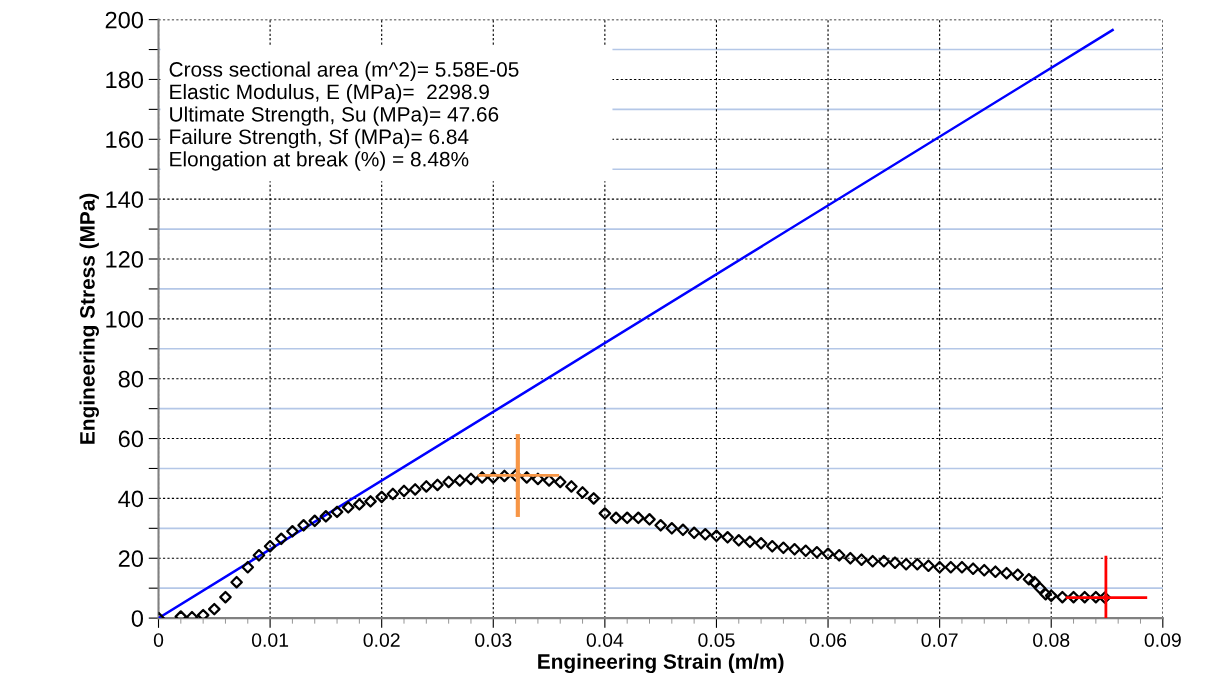 The height and width of the screenshot is (700, 1210). What do you see at coordinates (605, 640) in the screenshot?
I see `x-tick-label: 0.04` at bounding box center [605, 640].